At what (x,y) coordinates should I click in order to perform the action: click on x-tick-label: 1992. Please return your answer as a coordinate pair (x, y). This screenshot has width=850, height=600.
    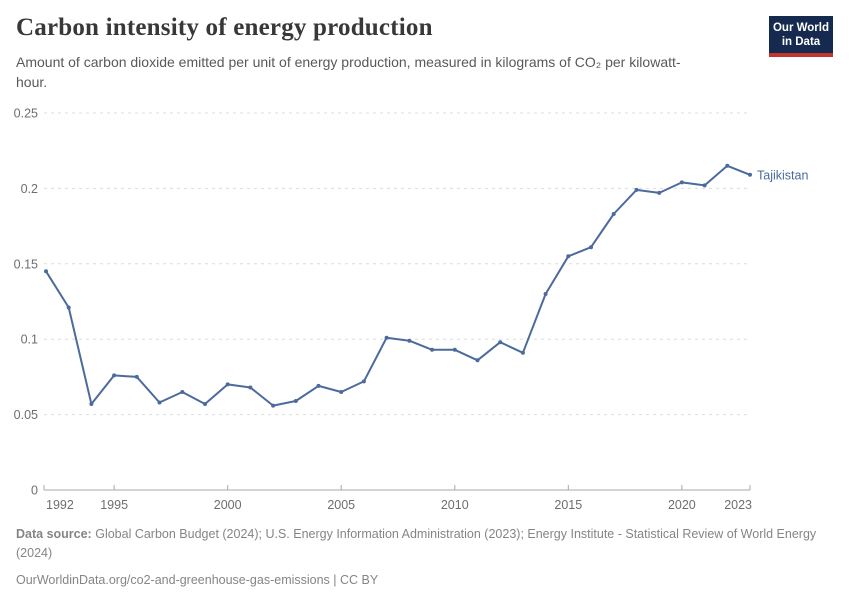
    Looking at the image, I should click on (60, 505).